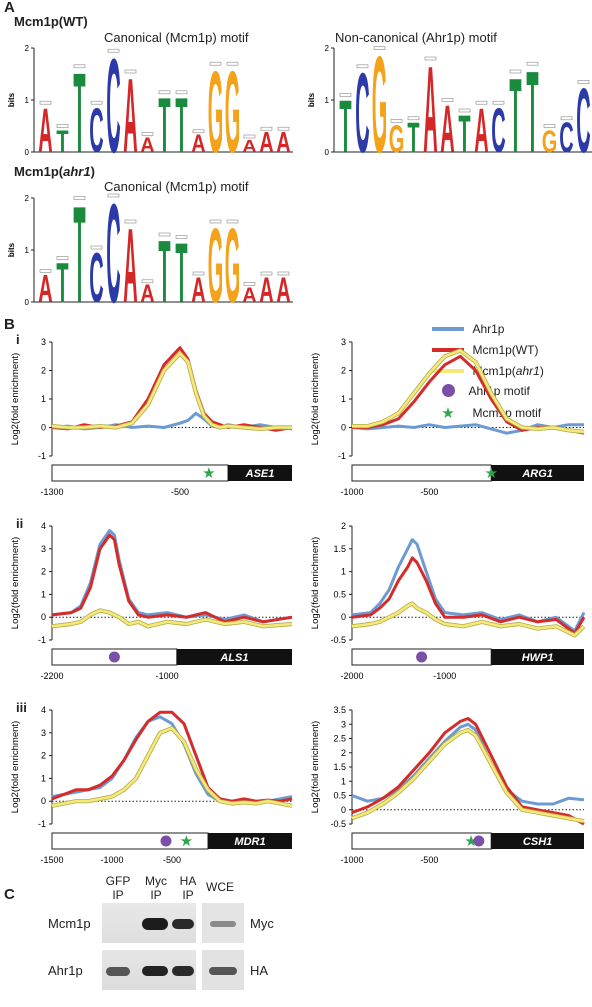  I want to click on y-tick-label: -0.5, so click(338, 640).